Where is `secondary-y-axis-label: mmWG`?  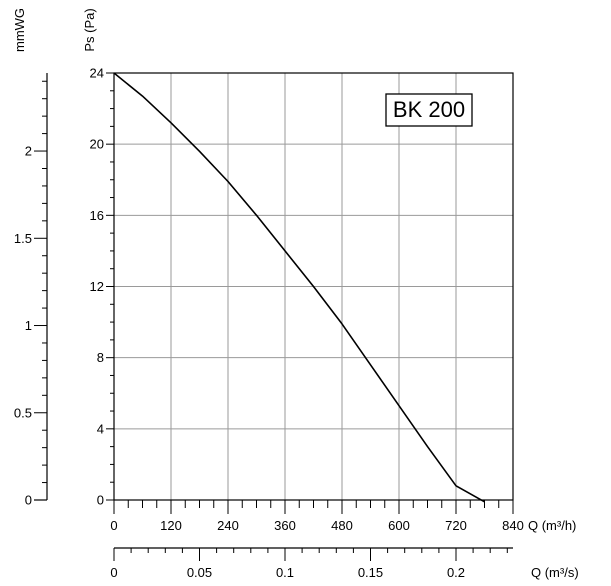
secondary-y-axis-label: mmWG is located at coordinates (19, 30).